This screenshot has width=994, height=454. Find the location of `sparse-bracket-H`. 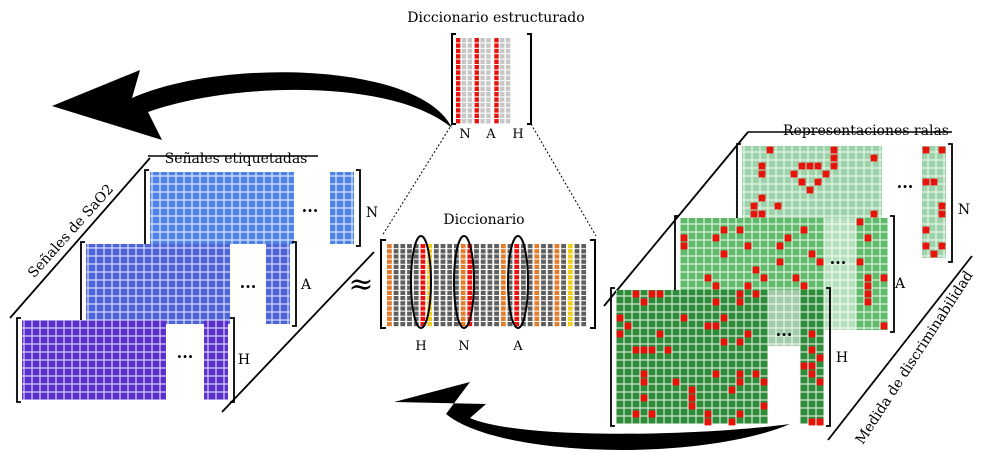

sparse-bracket-H is located at coordinates (612, 357).